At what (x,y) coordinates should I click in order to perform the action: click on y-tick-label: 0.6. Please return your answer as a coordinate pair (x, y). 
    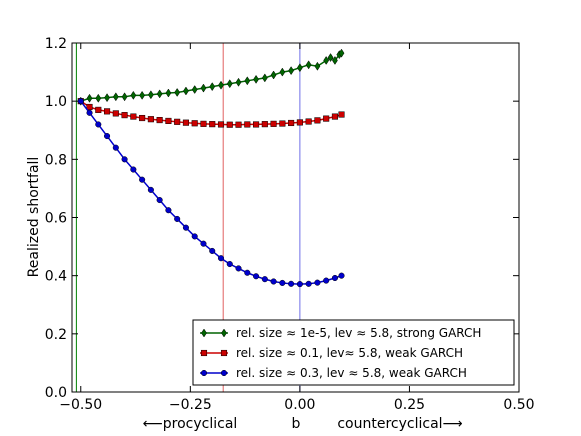
    Looking at the image, I should click on (56, 219).